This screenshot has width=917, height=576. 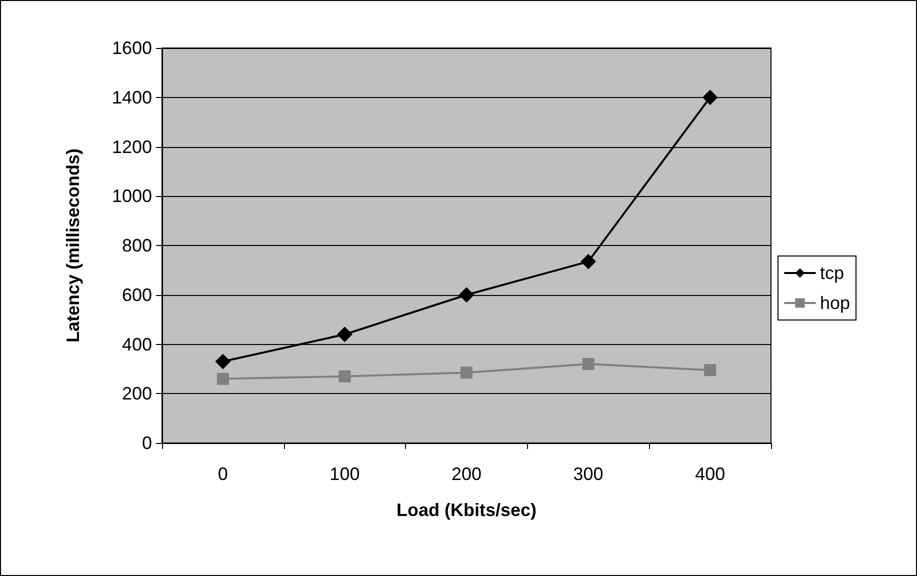 I want to click on x-axis-title: Load (Kbits/sec), so click(x=466, y=510).